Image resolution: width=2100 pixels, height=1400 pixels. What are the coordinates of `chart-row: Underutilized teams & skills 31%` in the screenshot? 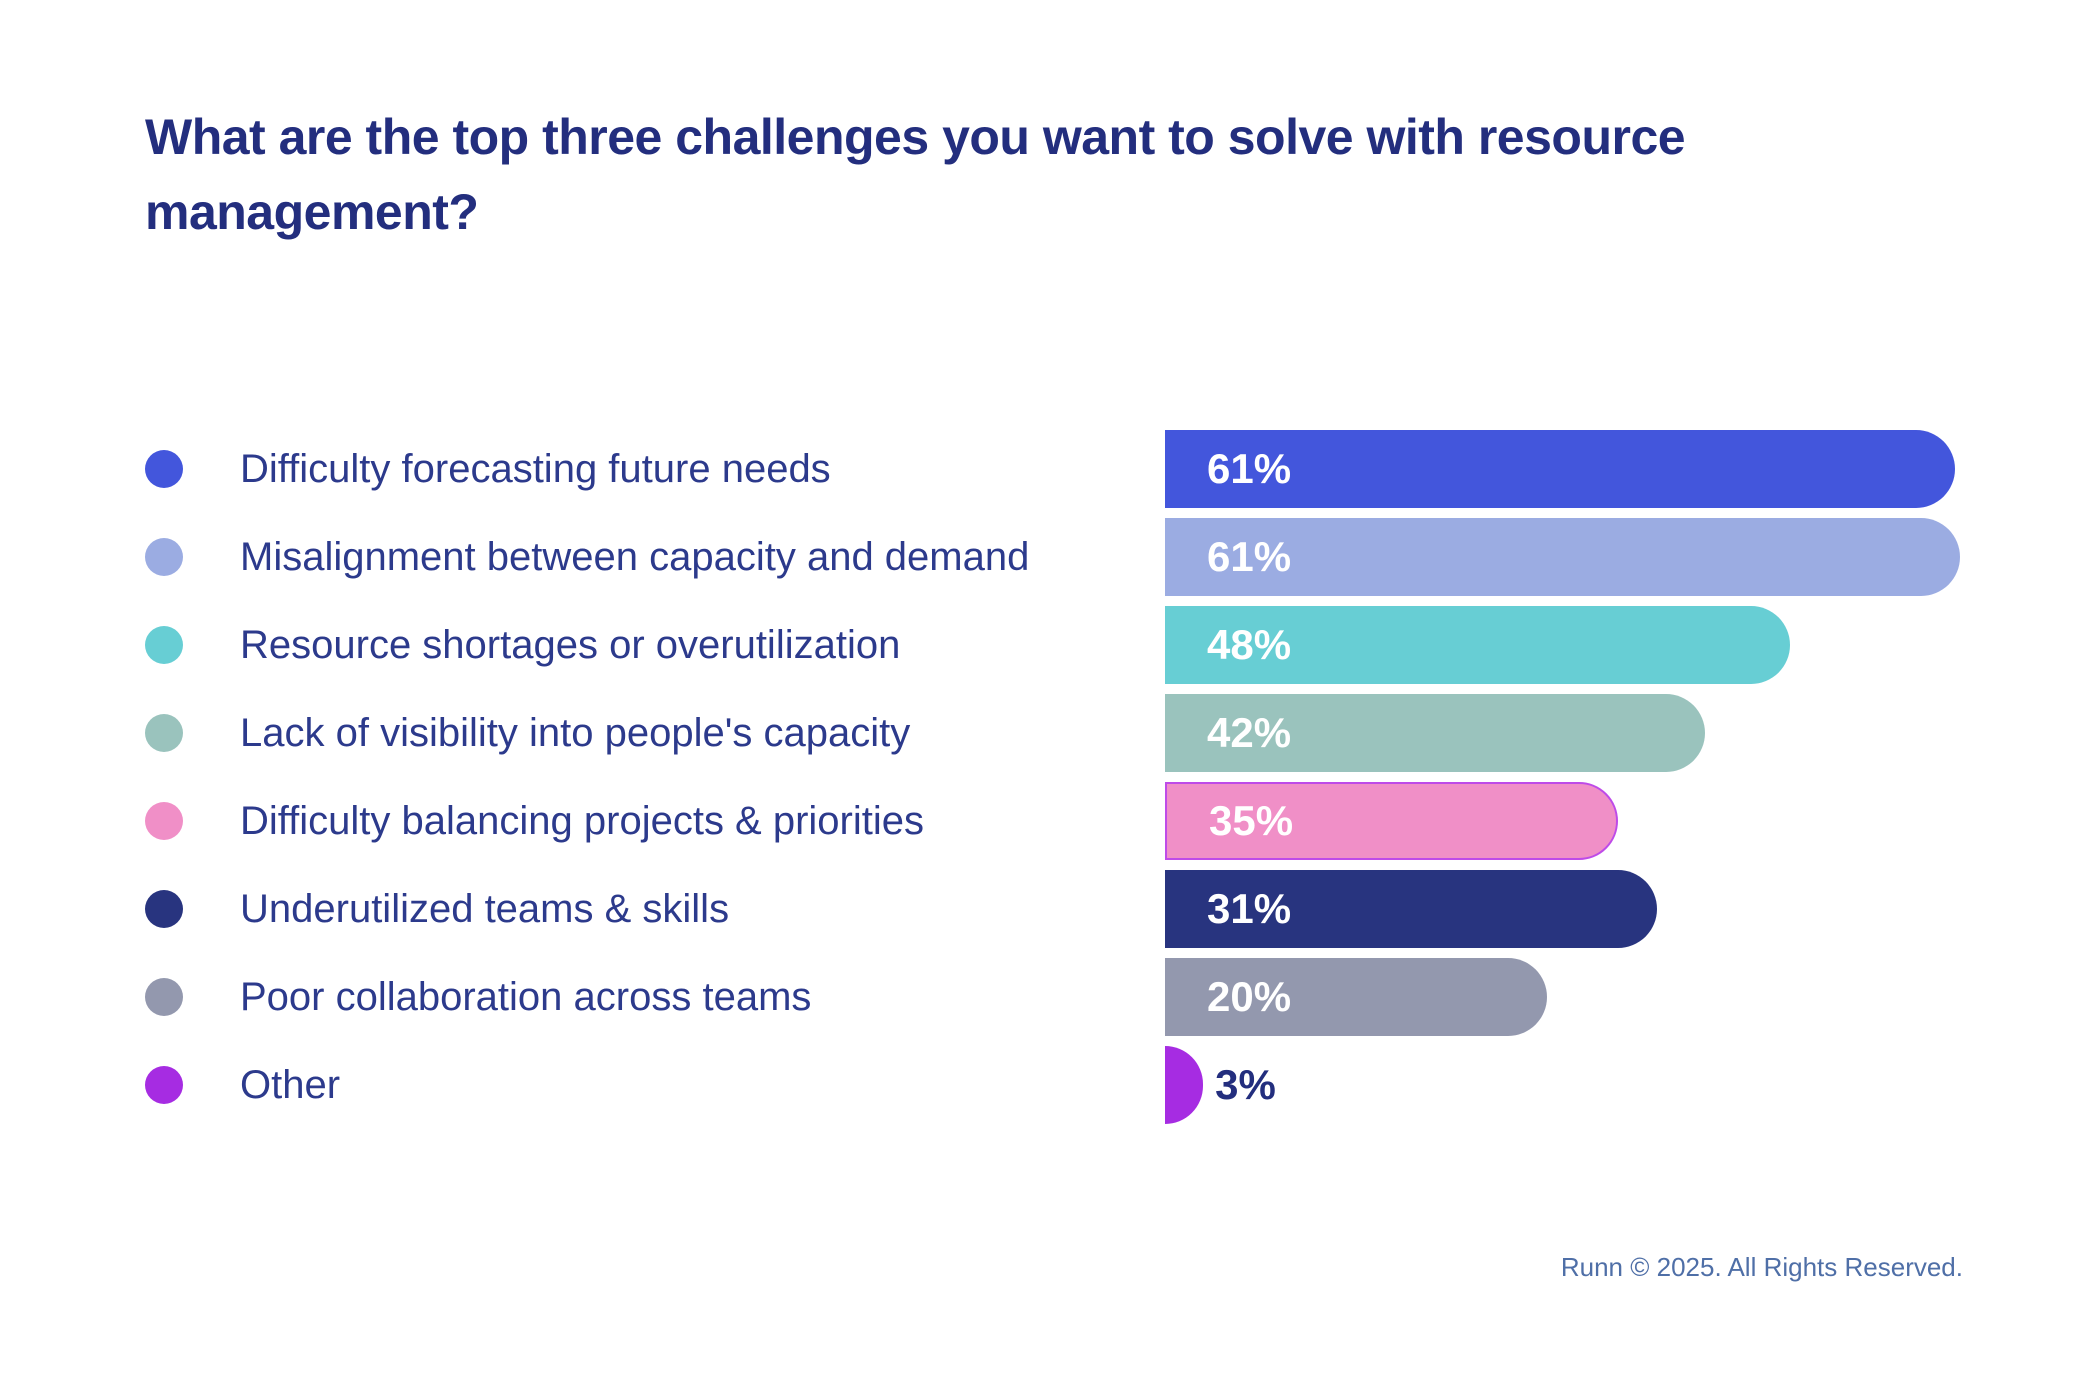 It's located at (1052, 909).